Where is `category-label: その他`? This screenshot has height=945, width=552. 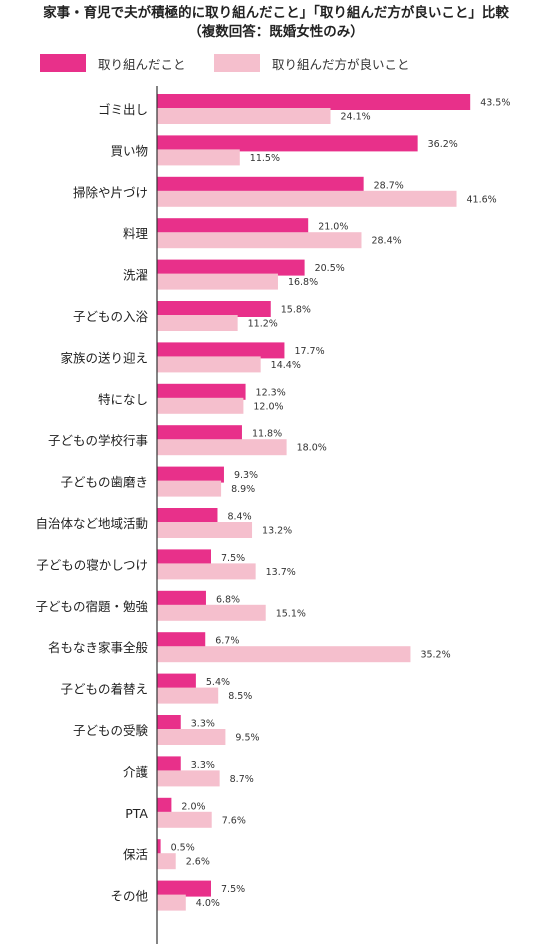
category-label: その他 is located at coordinates (129, 896).